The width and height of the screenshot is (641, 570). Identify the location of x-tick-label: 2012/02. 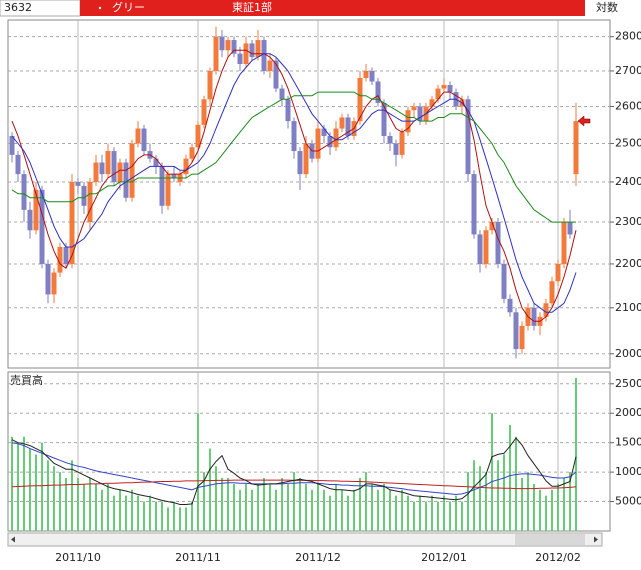
(558, 557).